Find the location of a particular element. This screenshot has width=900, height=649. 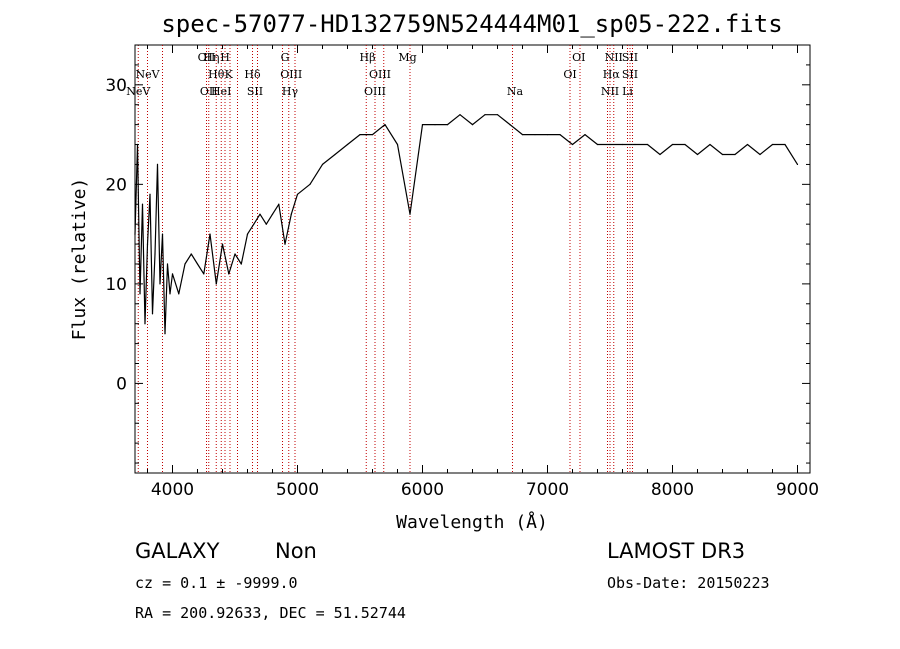

coordinates: RA = 200.92633, DEC = 51.52744 is located at coordinates (270, 613).